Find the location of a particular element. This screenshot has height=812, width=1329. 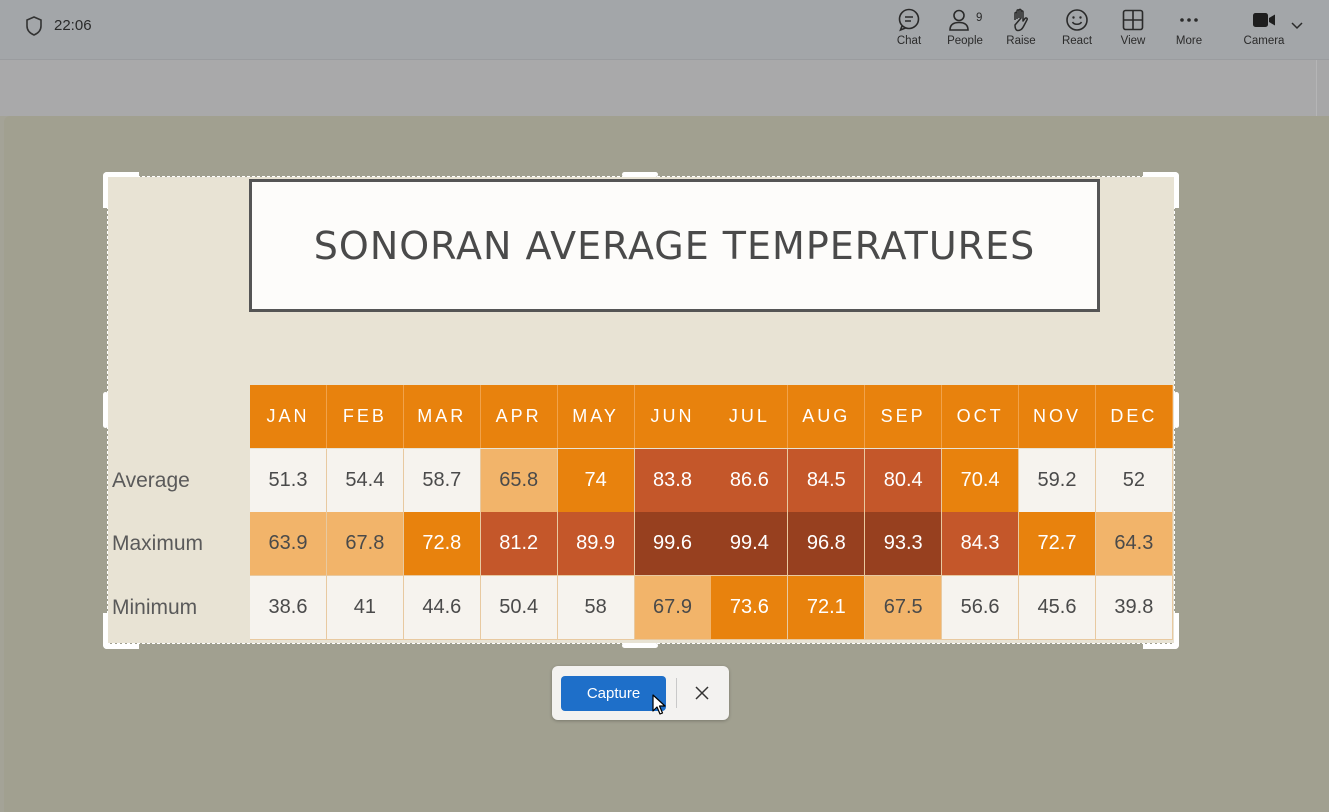

cell-maximum-jan: 63.9 is located at coordinates (288, 544).